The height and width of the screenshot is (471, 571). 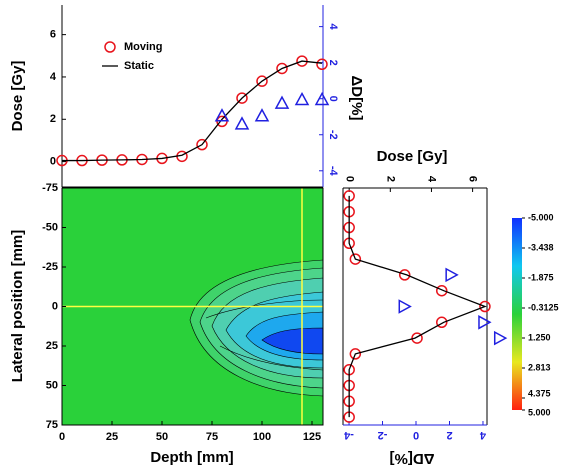 What do you see at coordinates (390, 179) in the screenshot?
I see `x-tick-label: 2` at bounding box center [390, 179].